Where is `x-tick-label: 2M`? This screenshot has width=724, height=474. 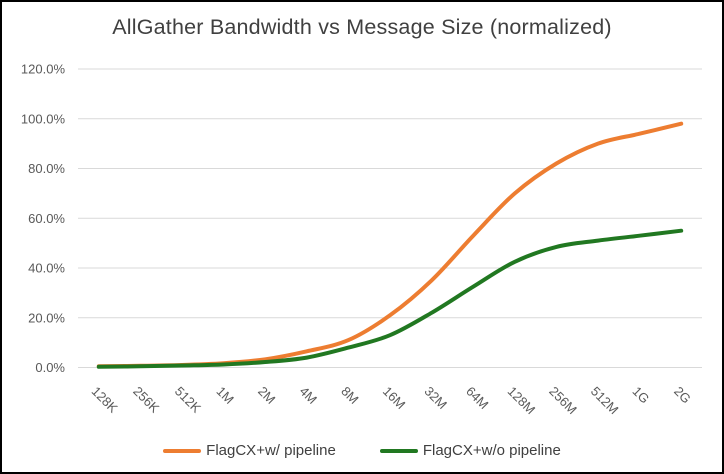
x-tick-label: 2M is located at coordinates (266, 395).